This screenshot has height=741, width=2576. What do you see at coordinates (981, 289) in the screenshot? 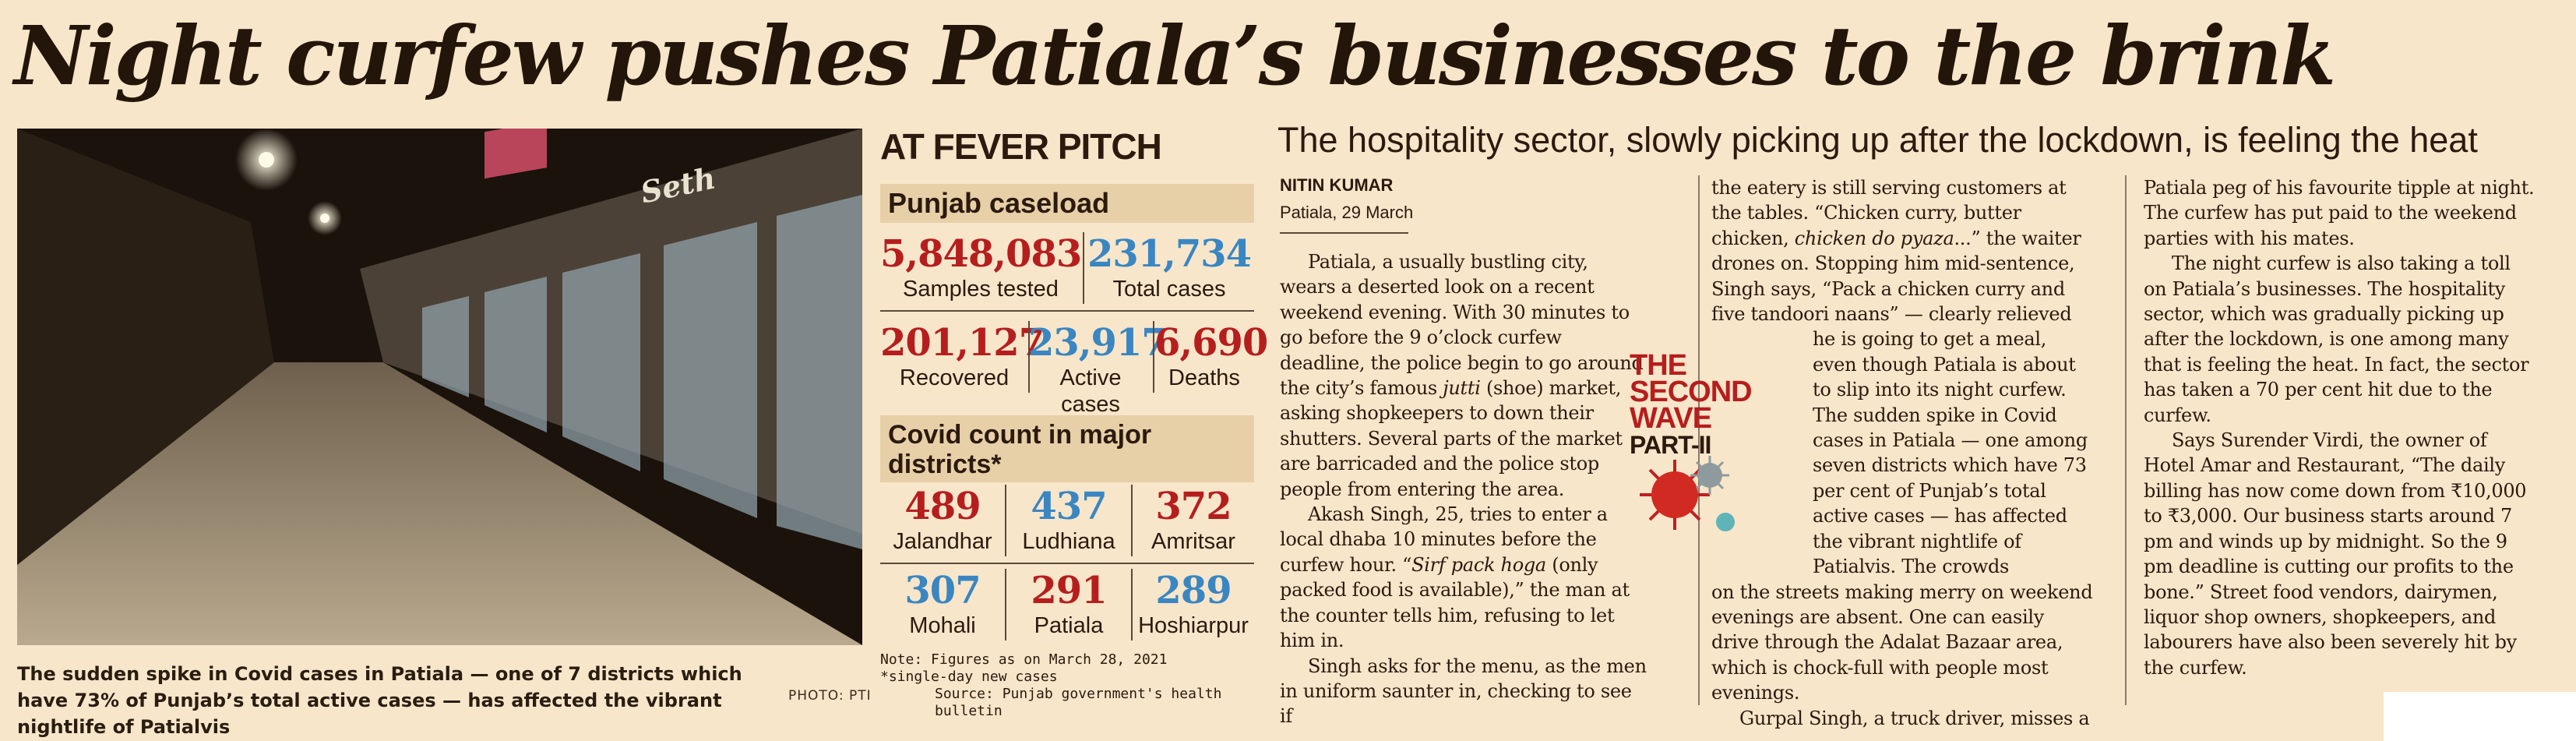
I see `stat-label: Samples tested` at bounding box center [981, 289].